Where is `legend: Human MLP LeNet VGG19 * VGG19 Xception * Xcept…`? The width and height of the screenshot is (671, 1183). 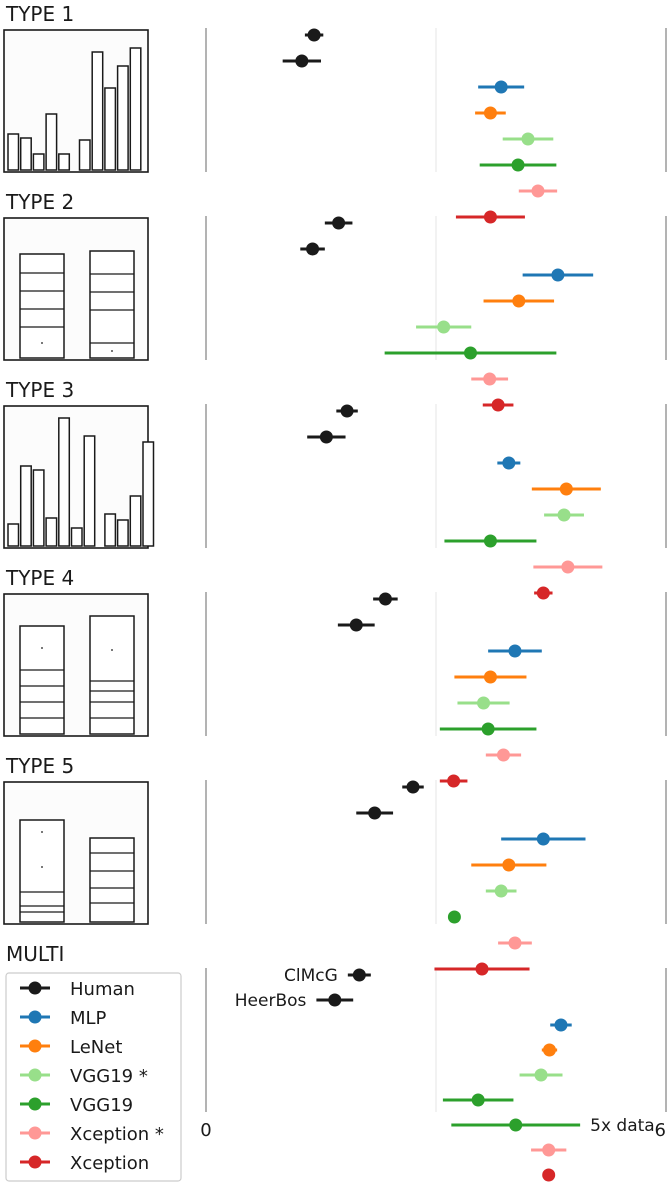
legend: Human MLP LeNet VGG19 * VGG19 Xception * Xcept… is located at coordinates (93, 1077).